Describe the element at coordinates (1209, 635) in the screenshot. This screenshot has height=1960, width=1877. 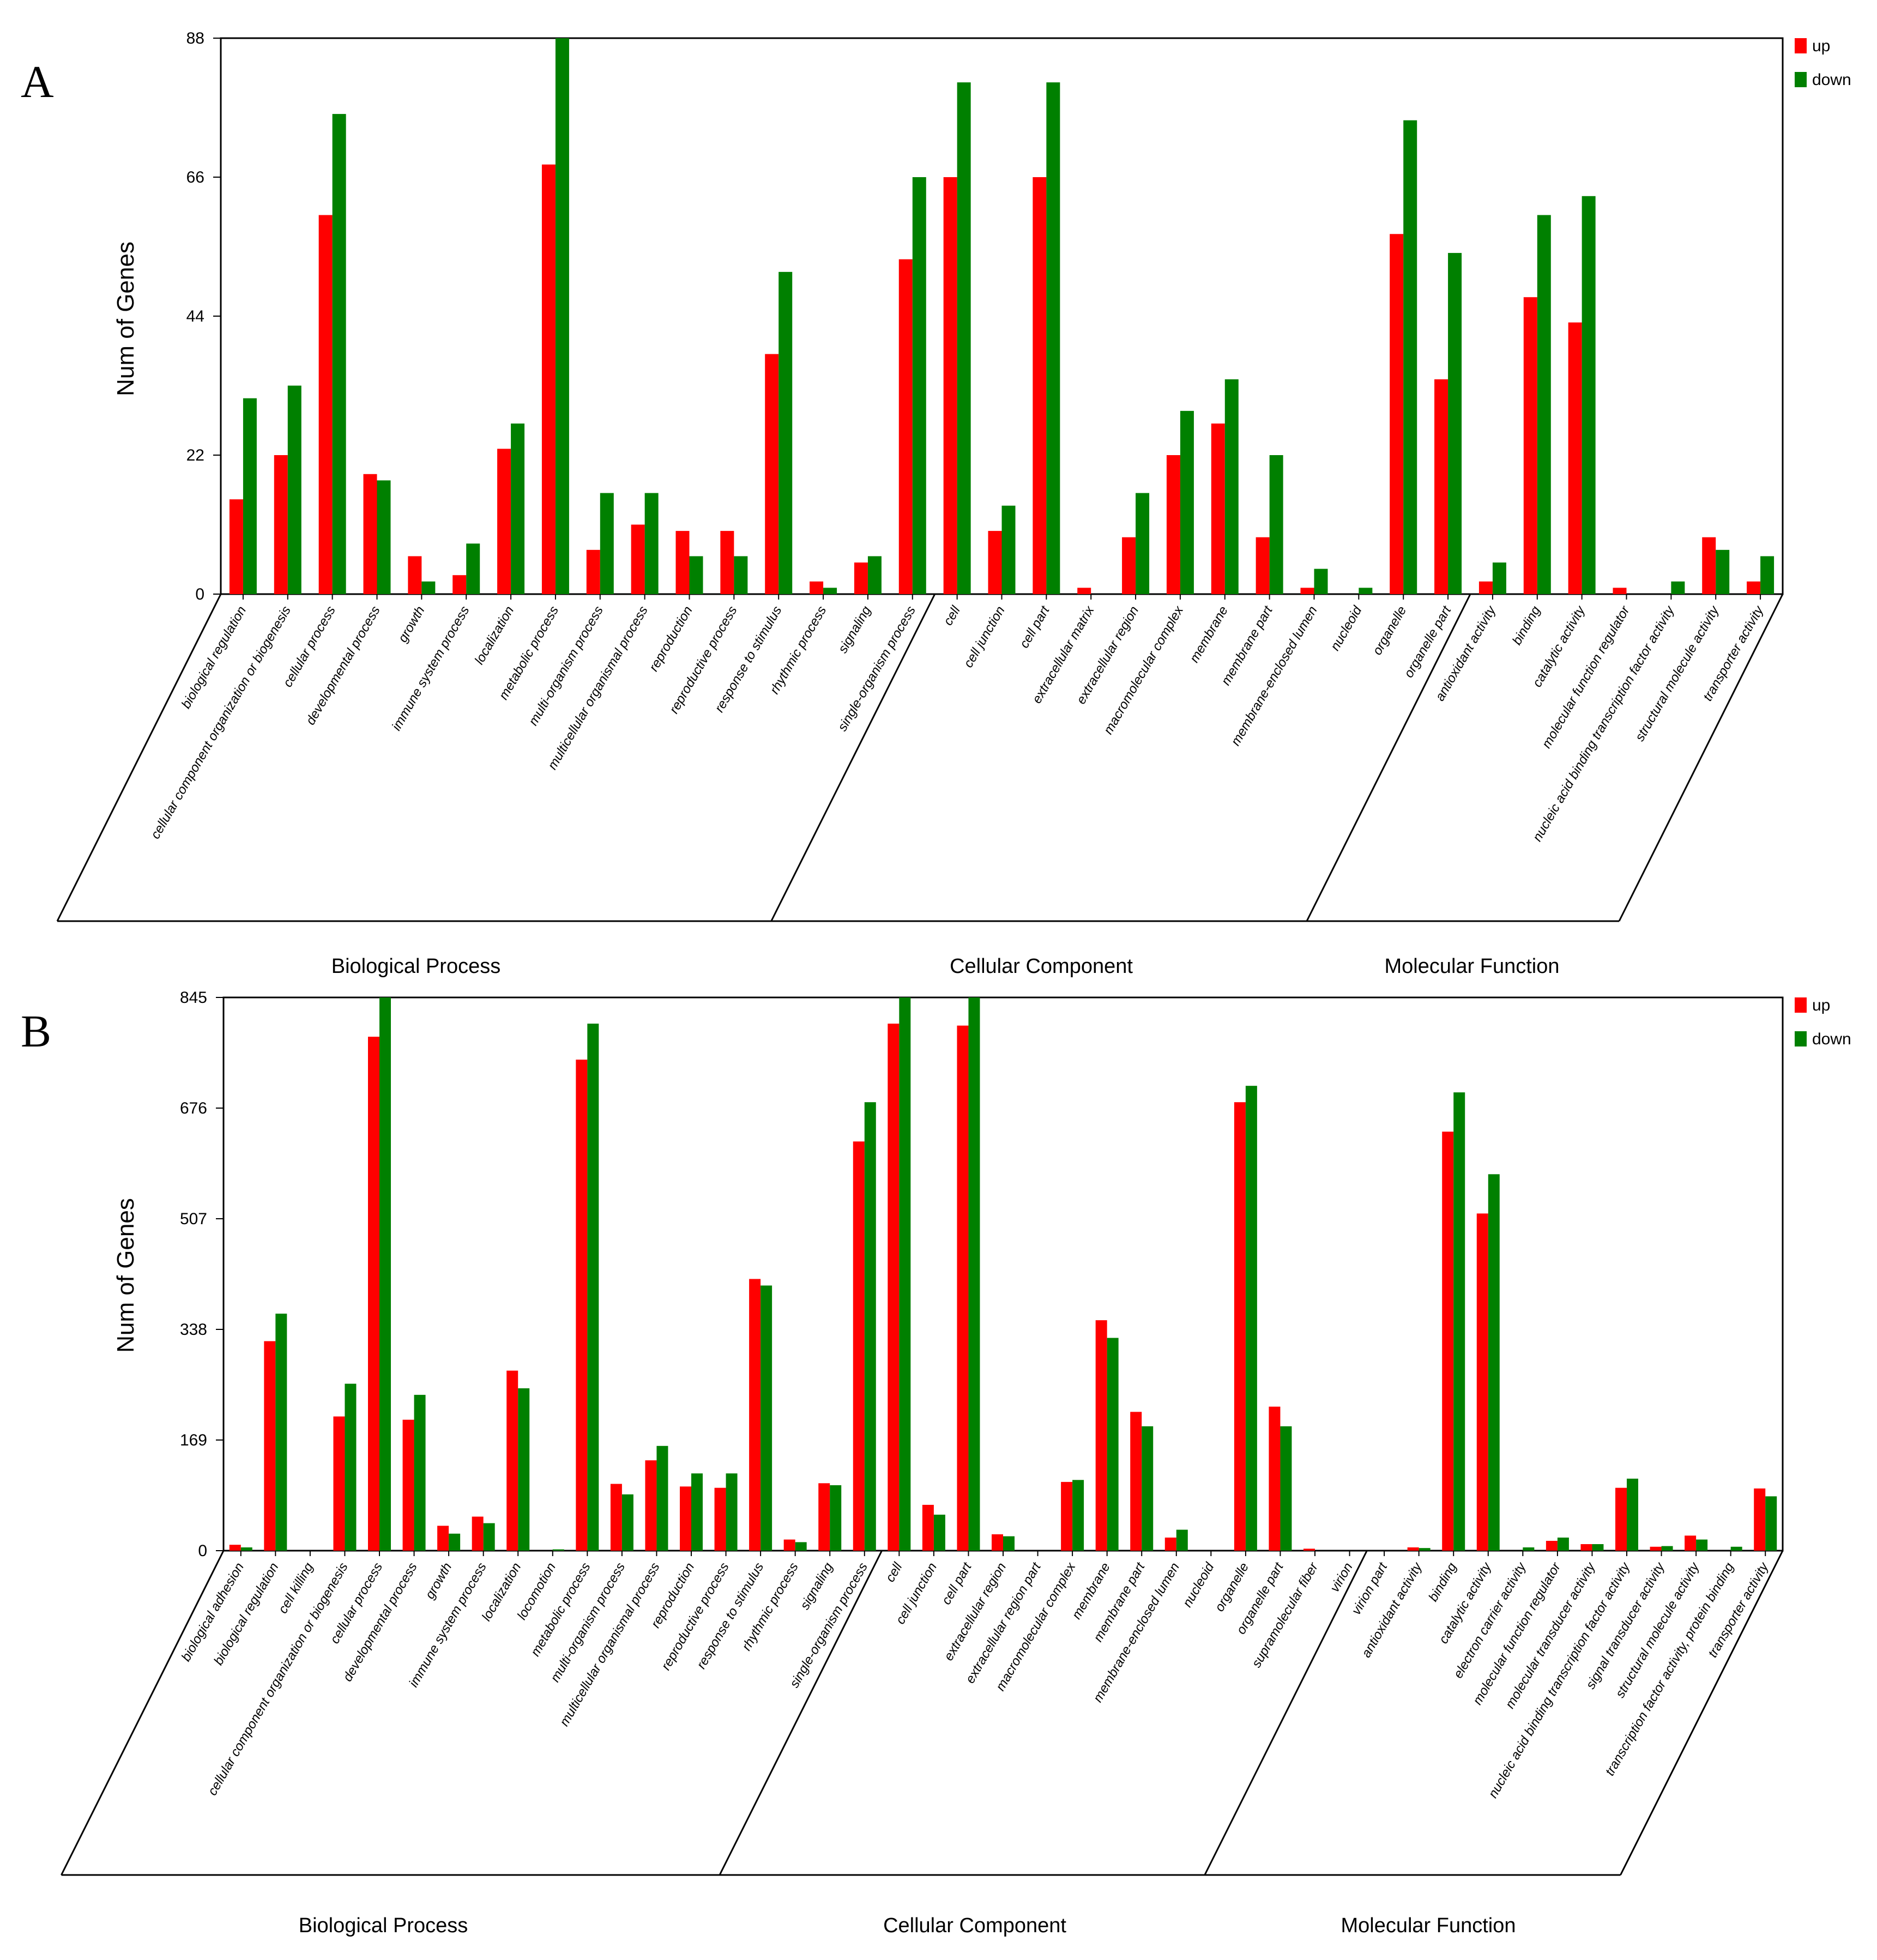
I see `category-label: membrane` at that location.